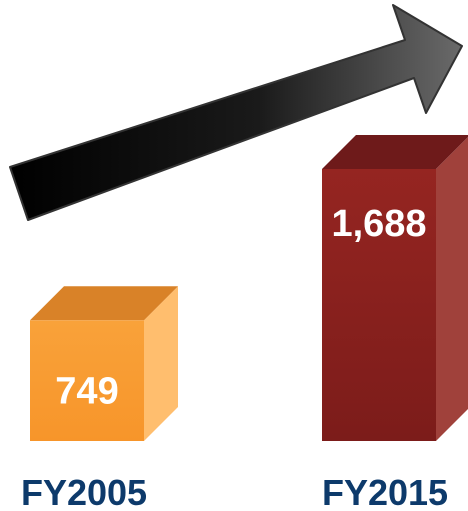 This screenshot has height=511, width=468. I want to click on bar-fy2005, so click(104, 363).